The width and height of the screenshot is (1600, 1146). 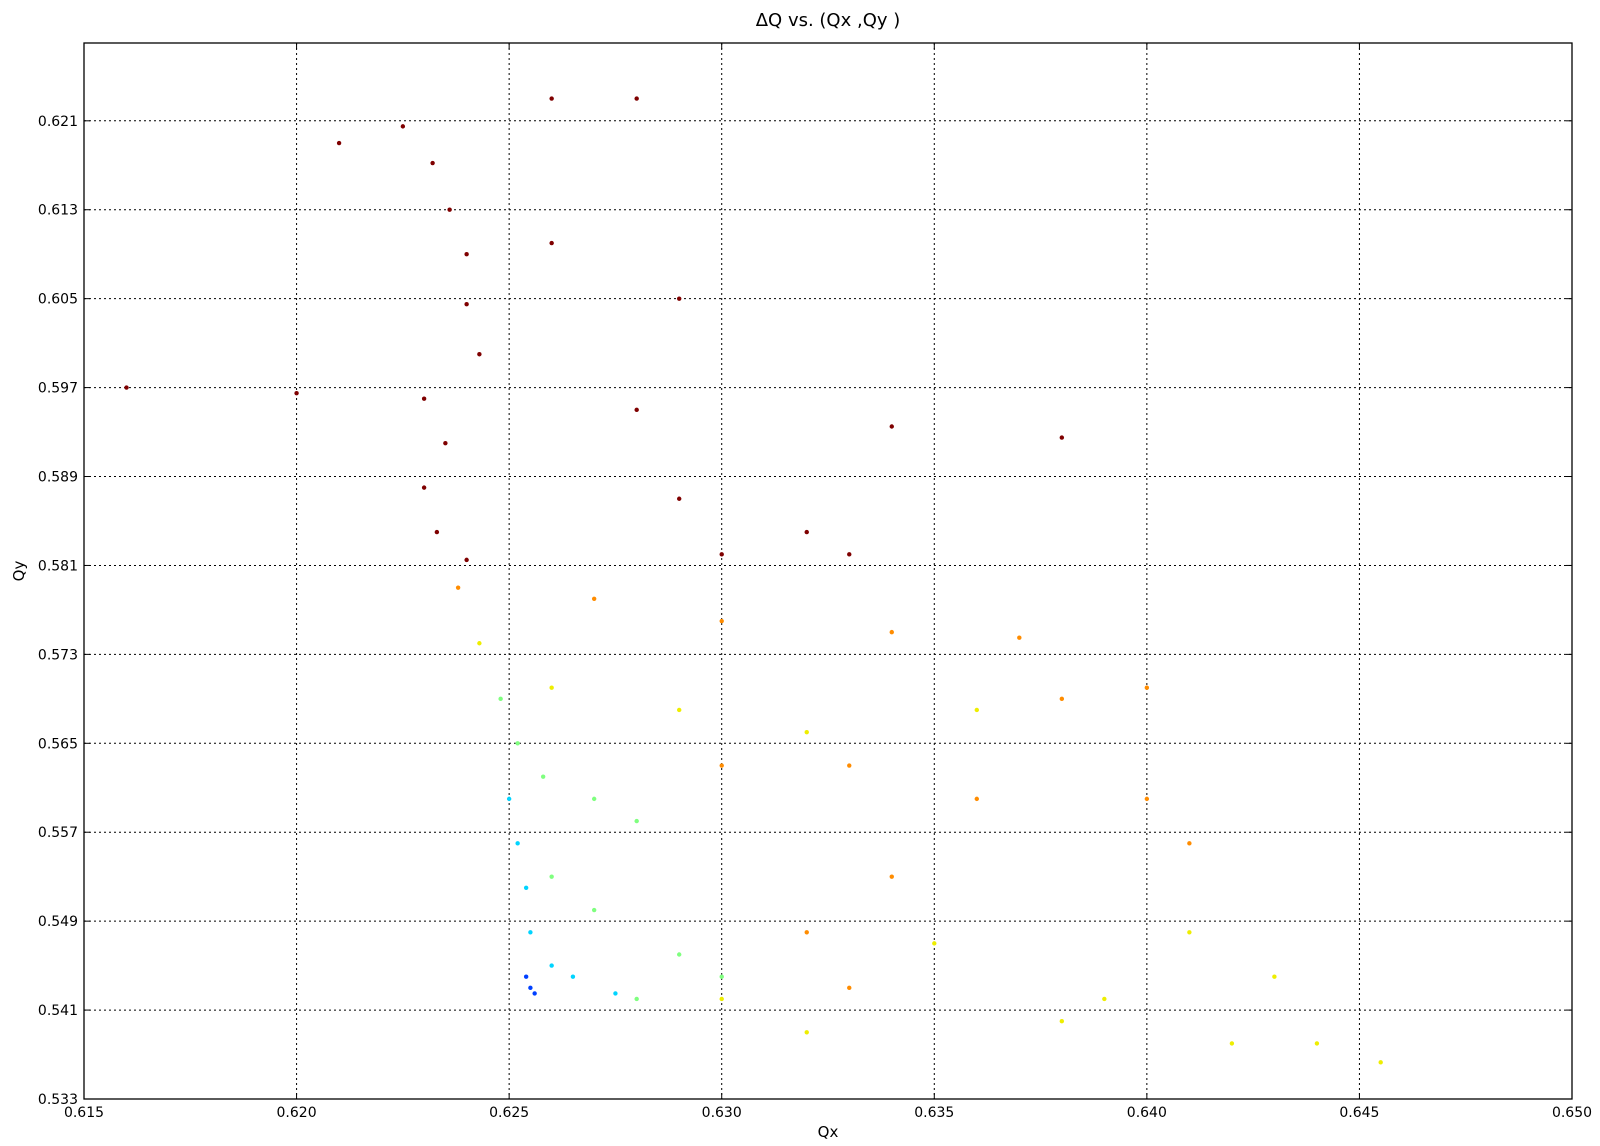 What do you see at coordinates (19, 571) in the screenshot?
I see `y-axis-label: Qy` at bounding box center [19, 571].